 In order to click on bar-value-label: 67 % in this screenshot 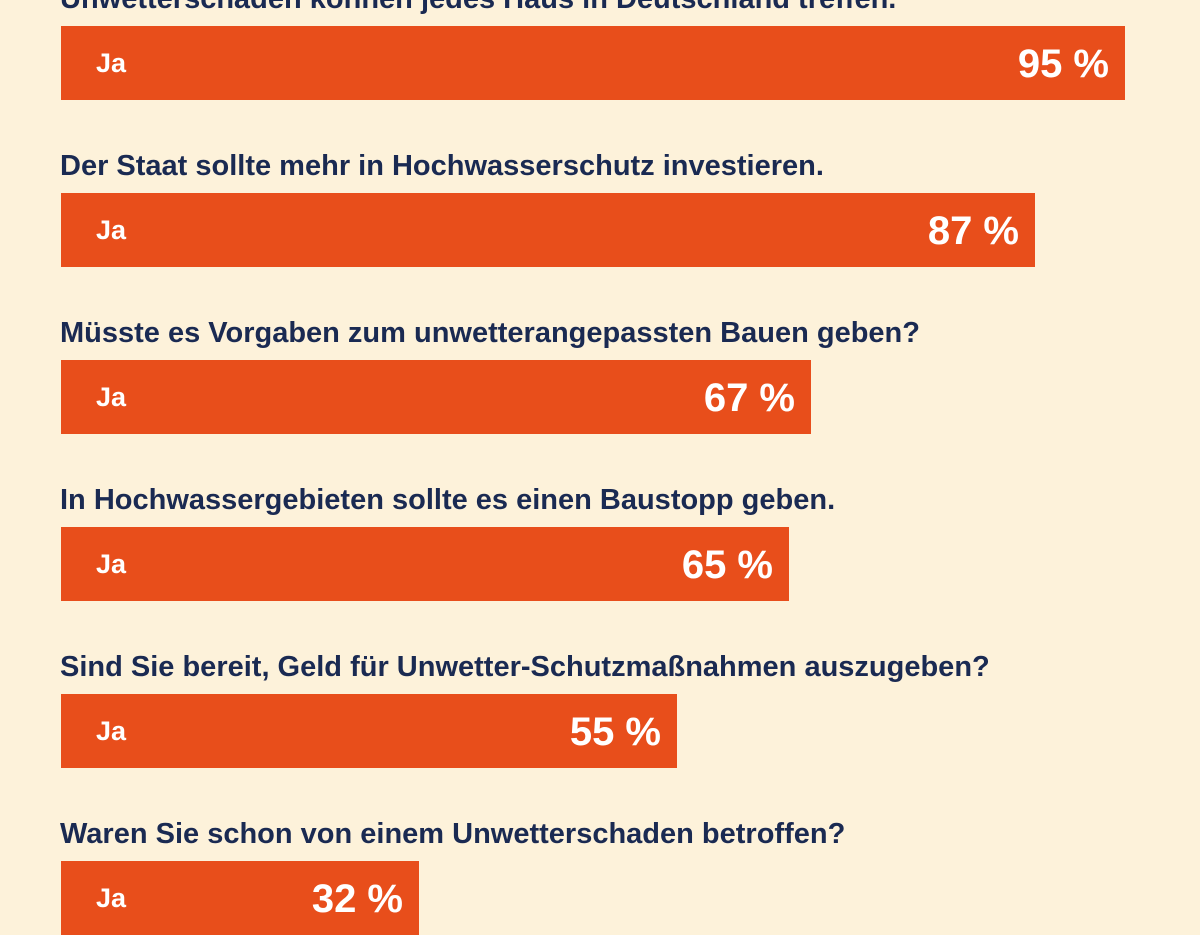, I will do `click(749, 398)`.